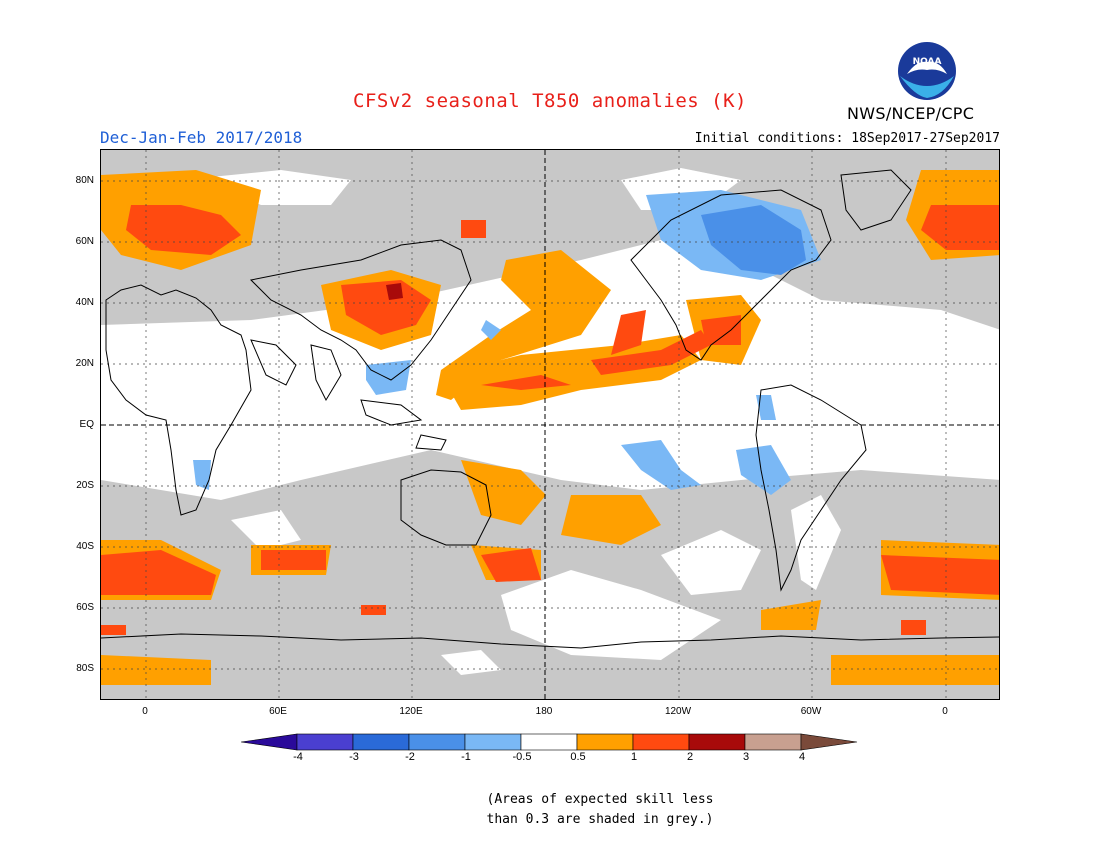  Describe the element at coordinates (690, 757) in the screenshot. I see `colorbar-tick-2: 2` at that location.